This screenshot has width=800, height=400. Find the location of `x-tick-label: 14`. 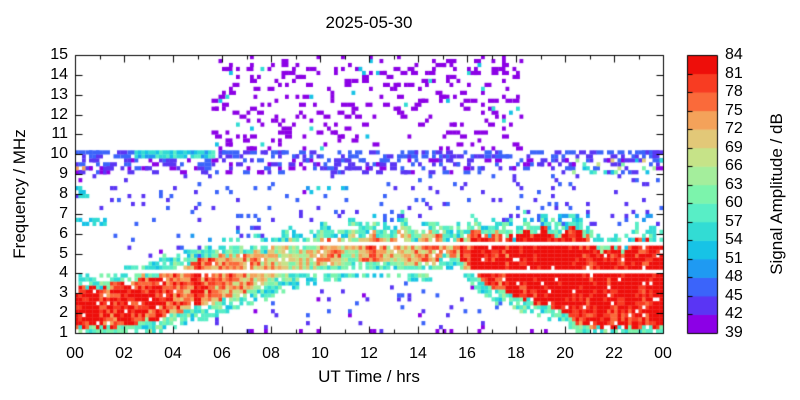

x-tick-label: 14 is located at coordinates (418, 353).